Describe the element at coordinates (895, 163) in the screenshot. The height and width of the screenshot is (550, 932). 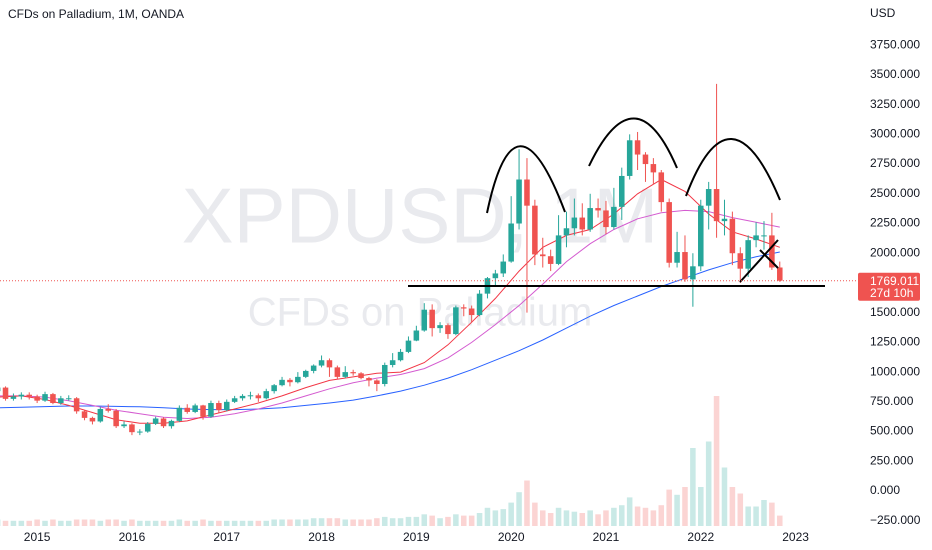
I see `y-tick-label: 2750.000` at that location.